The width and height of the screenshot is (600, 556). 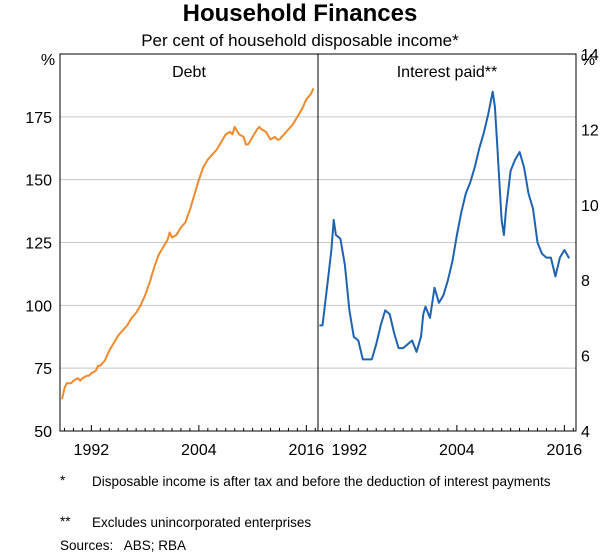 What do you see at coordinates (202, 522) in the screenshot?
I see `footnote-2: Excludes unincorporated enterprises` at bounding box center [202, 522].